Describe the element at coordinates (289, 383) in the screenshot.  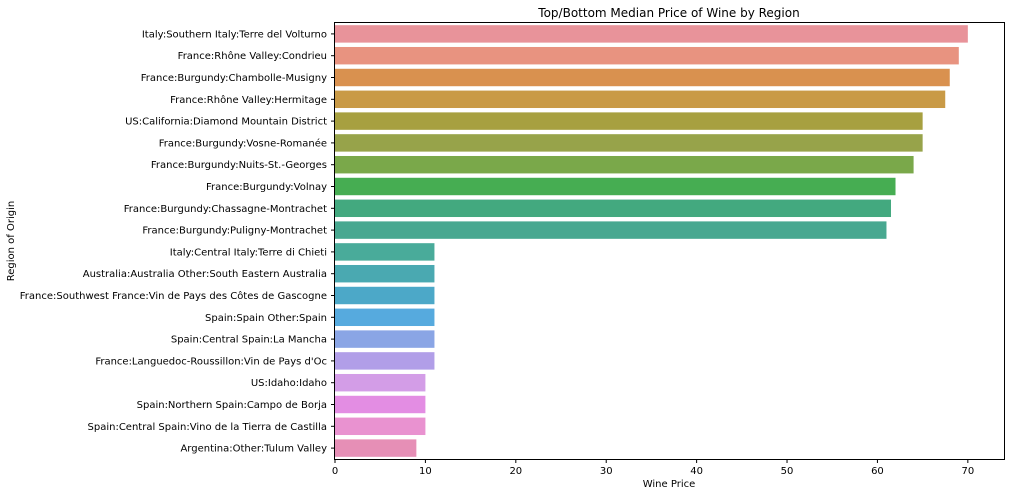
I see `y-tick-label: US:Idaho:Idaho` at that location.